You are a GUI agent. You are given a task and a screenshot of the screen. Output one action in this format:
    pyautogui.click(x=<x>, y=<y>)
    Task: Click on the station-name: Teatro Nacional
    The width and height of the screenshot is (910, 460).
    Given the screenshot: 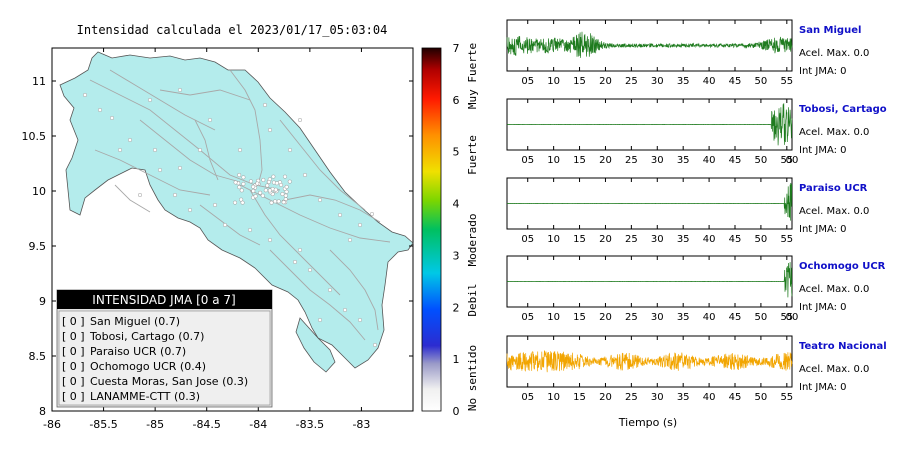 What is the action you would take?
    pyautogui.click(x=843, y=346)
    